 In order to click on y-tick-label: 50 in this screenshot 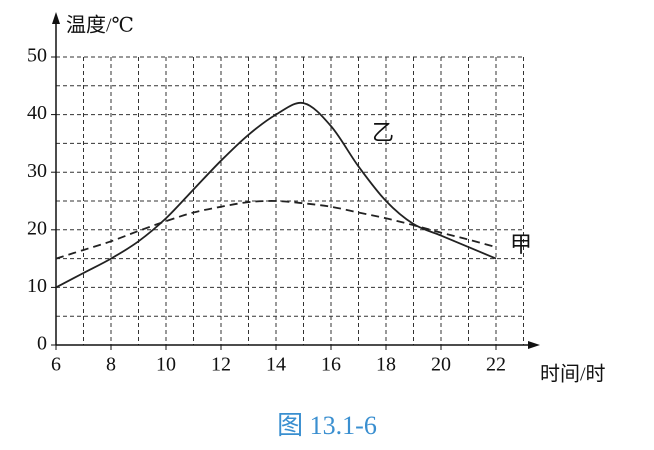, I will do `click(37, 56)`.